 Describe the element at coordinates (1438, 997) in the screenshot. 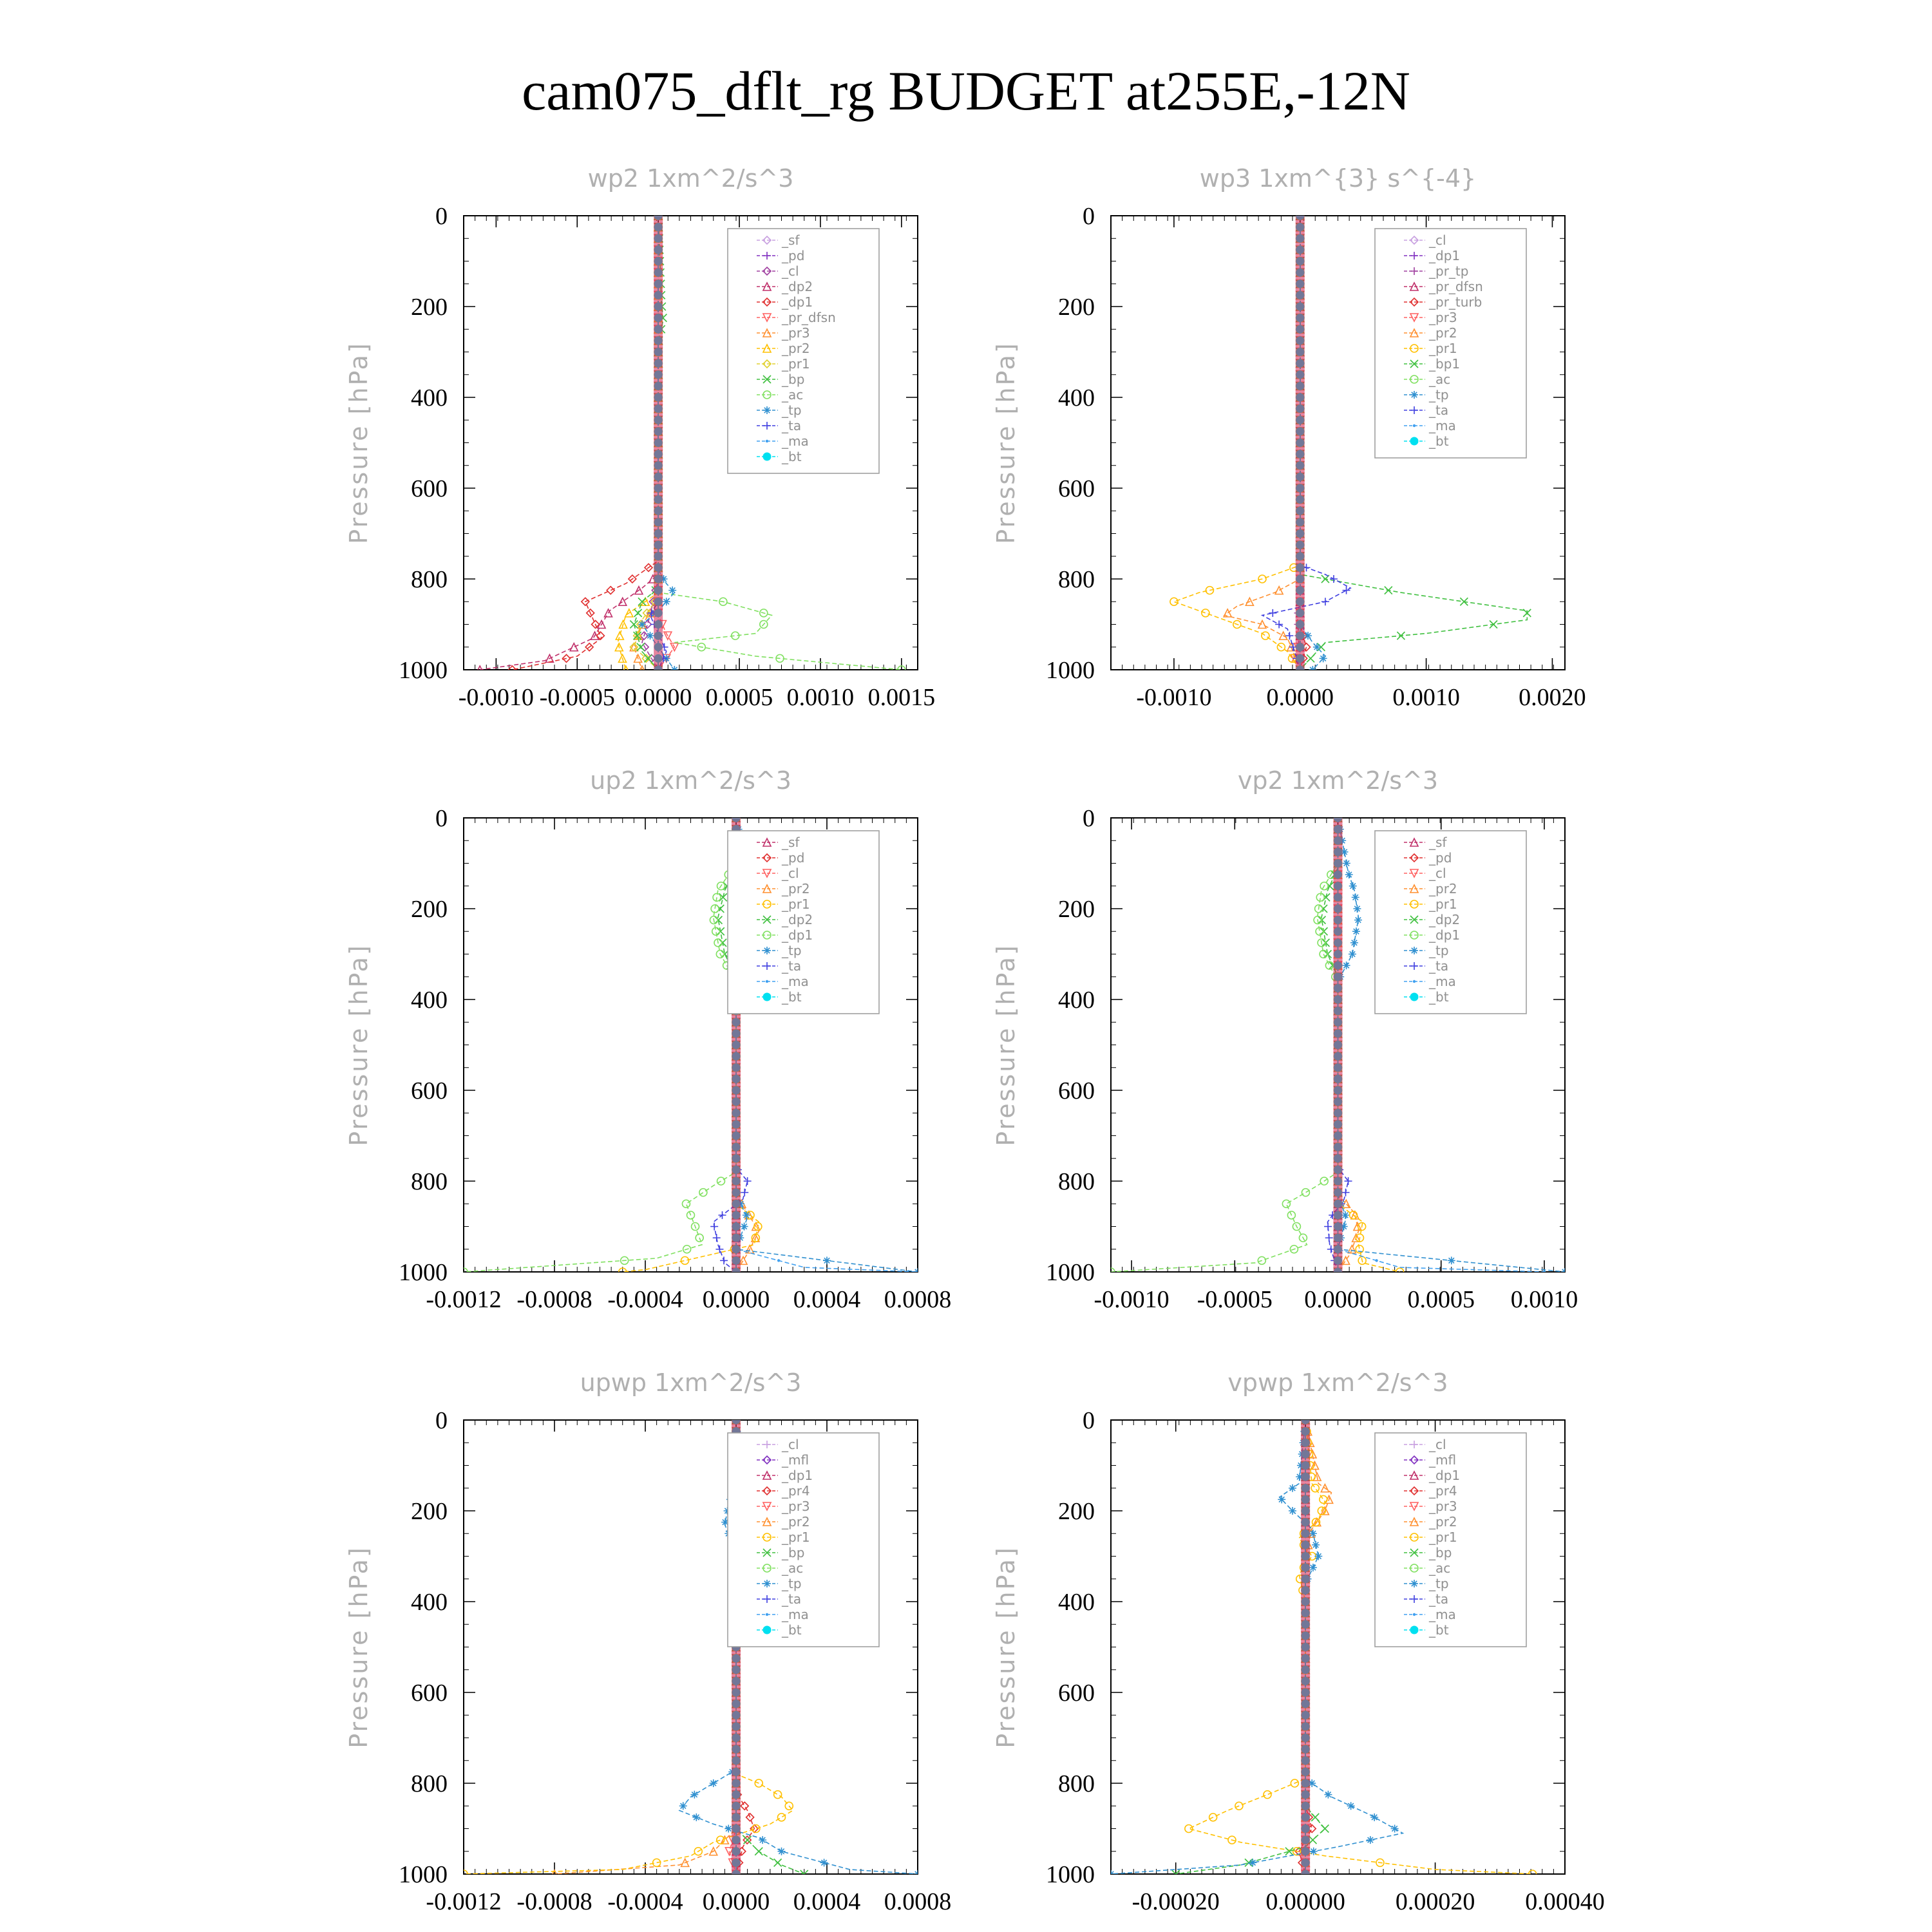

I see `legend-entry: _bt` at that location.